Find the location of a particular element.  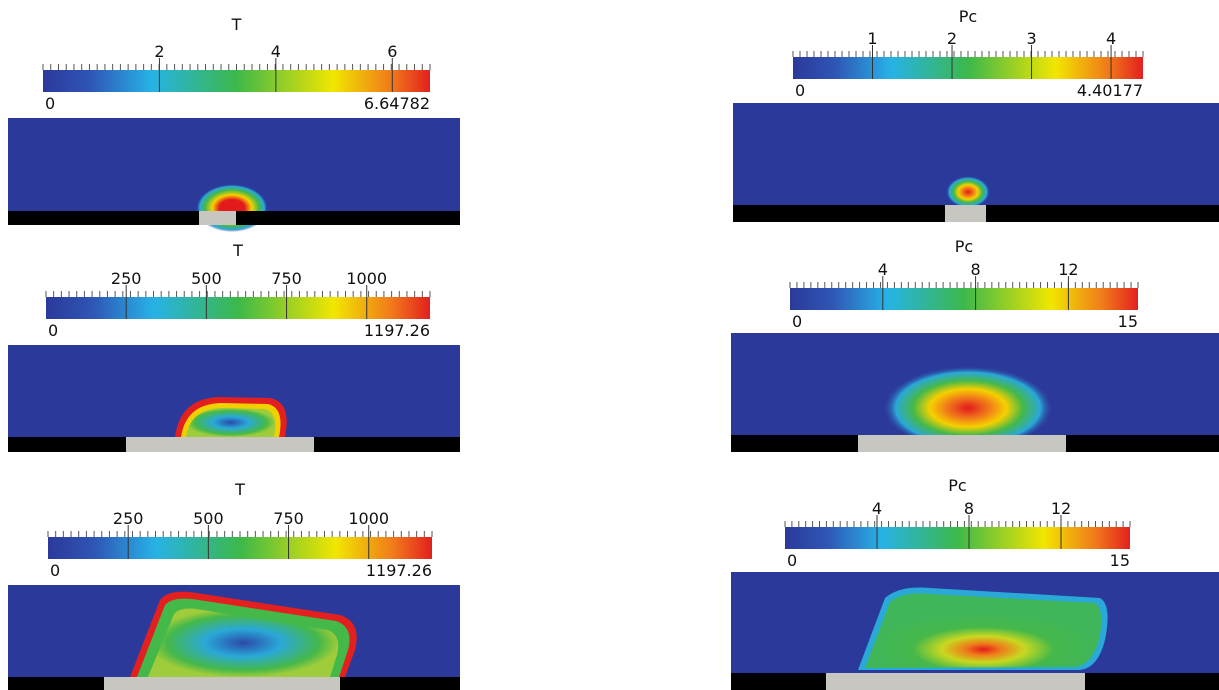

max-label: 4.40177 is located at coordinates (1110, 90).